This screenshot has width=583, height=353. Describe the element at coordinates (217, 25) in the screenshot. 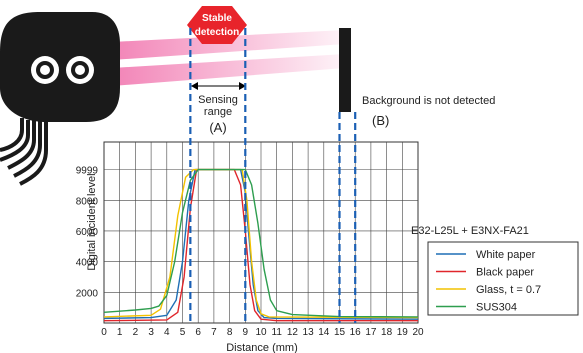

I see `stable-detection-arrow` at that location.